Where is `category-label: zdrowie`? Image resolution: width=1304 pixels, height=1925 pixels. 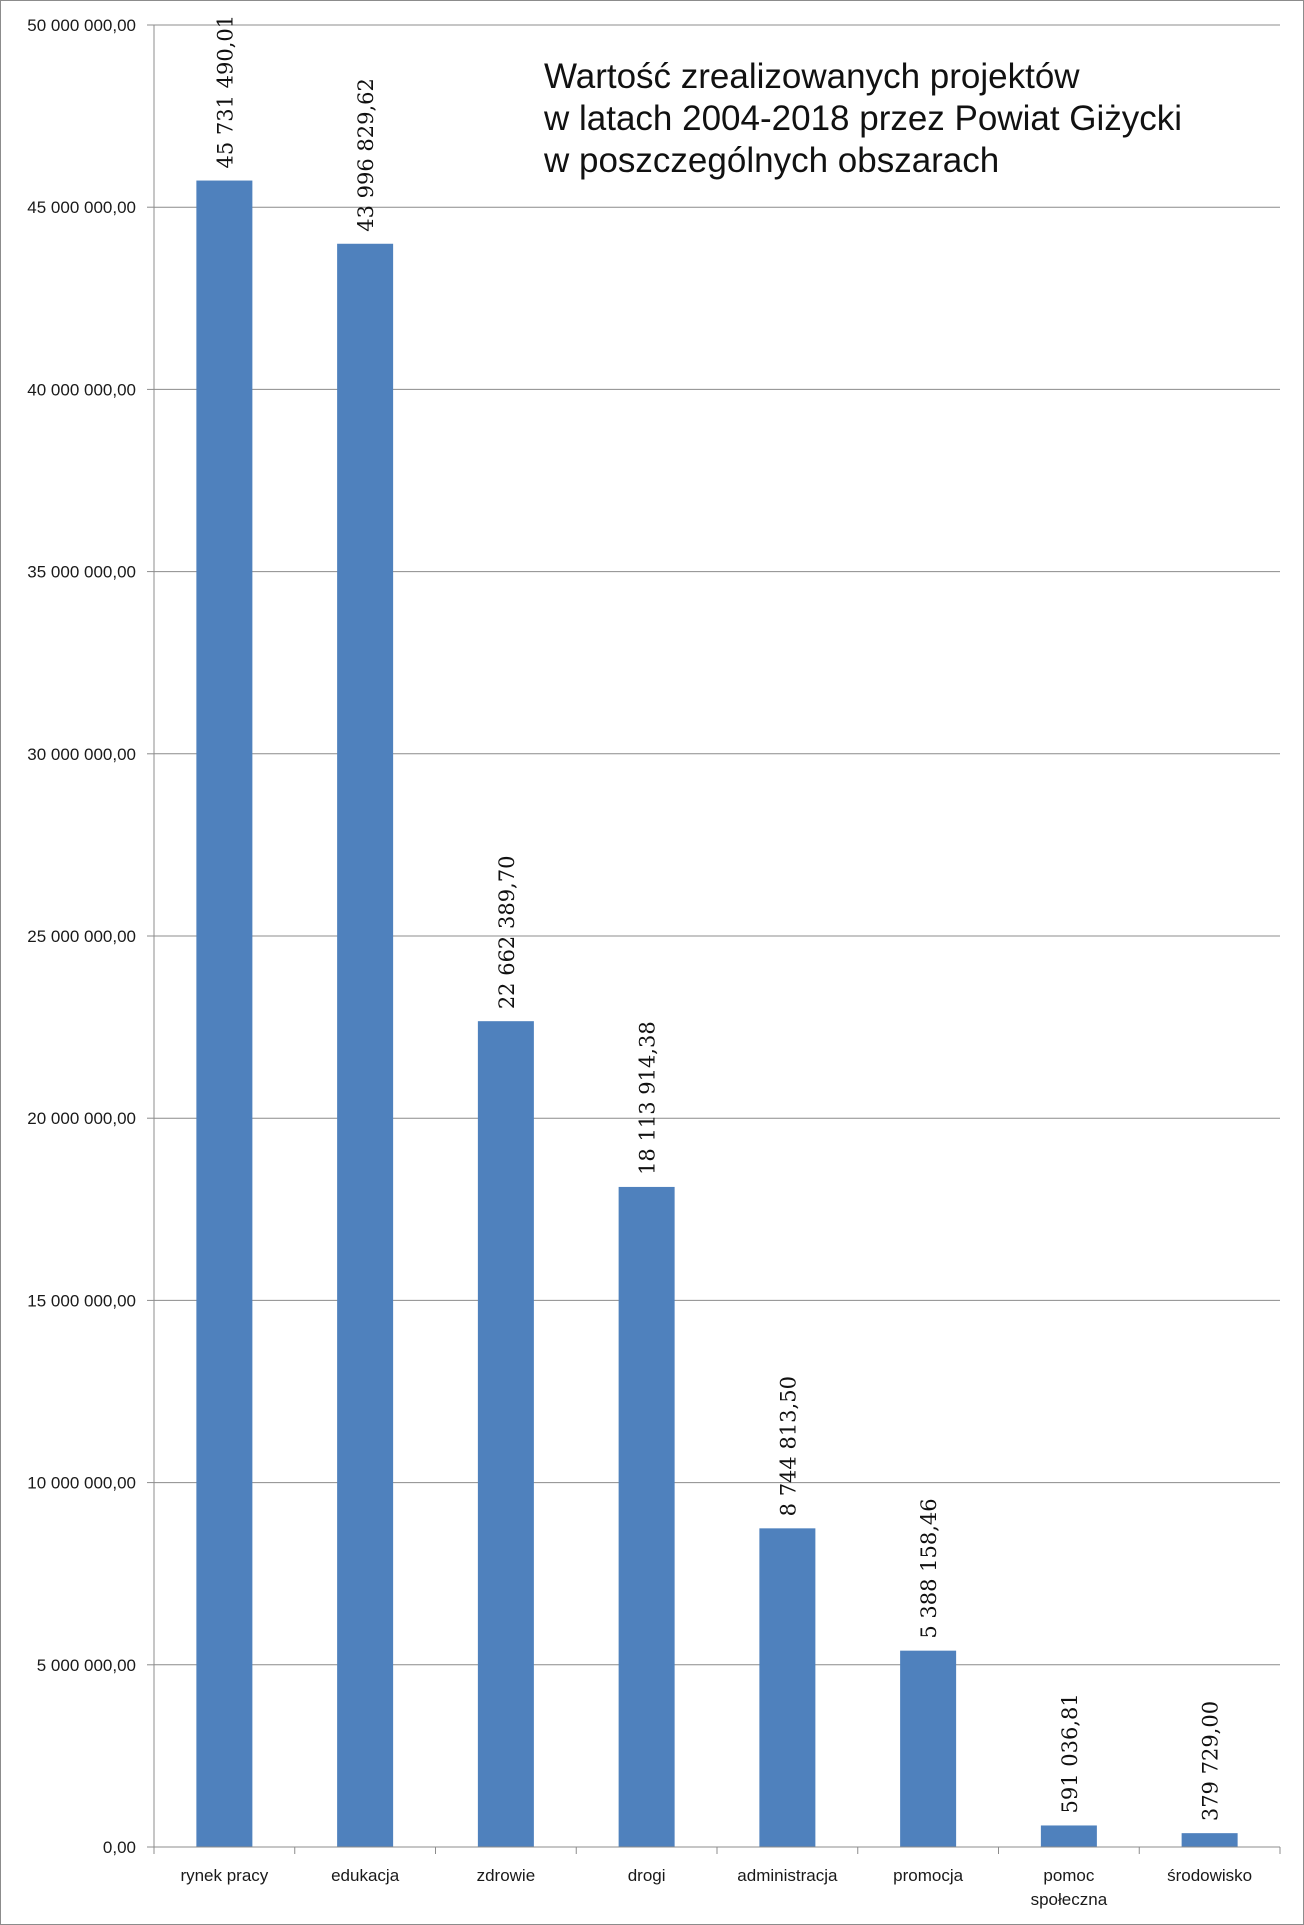
category-label: zdrowie is located at coordinates (506, 1875).